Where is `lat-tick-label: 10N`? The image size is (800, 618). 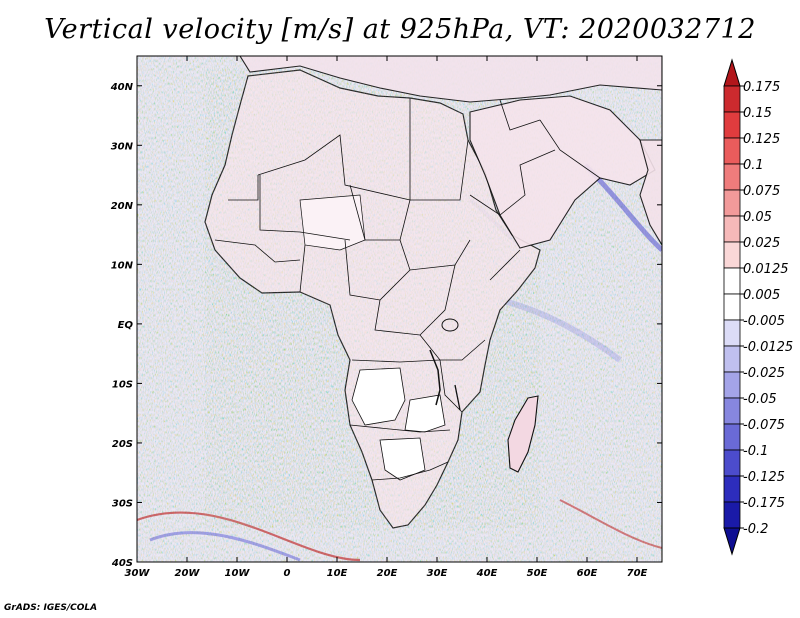
lat-tick-label: 10N is located at coordinates (122, 265).